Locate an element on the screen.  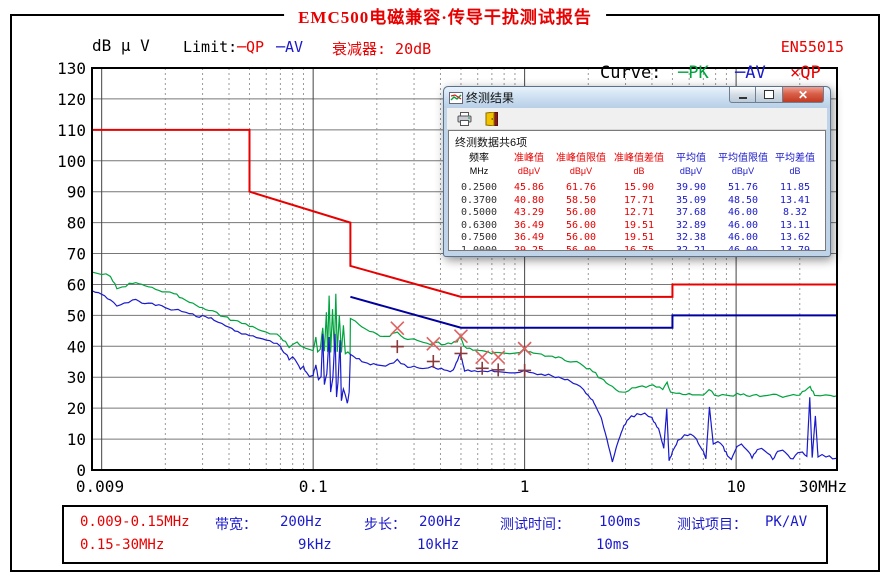
table-cell: 0.6300 is located at coordinates (479, 225).